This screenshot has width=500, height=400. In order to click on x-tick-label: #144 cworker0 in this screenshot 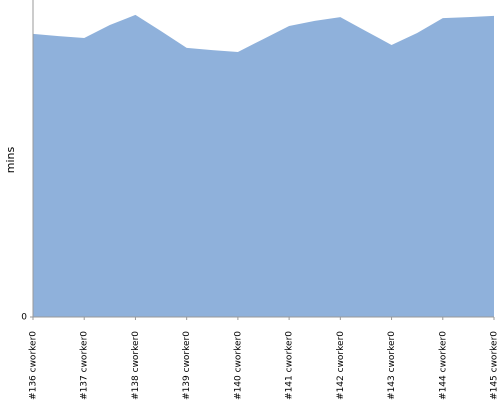, I will do `click(443, 365)`.